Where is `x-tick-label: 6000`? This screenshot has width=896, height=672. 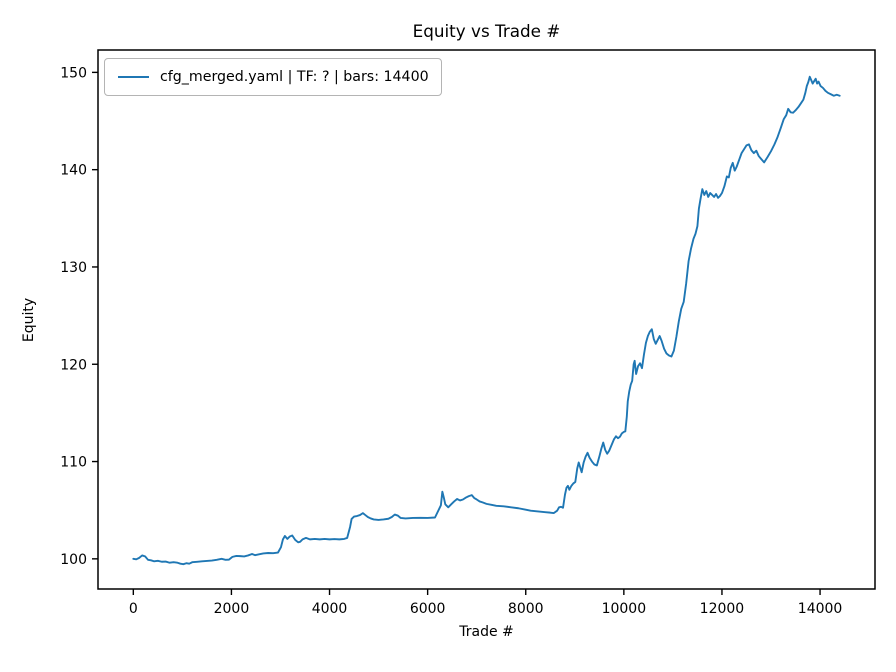
x-tick-label: 6000 is located at coordinates (428, 609).